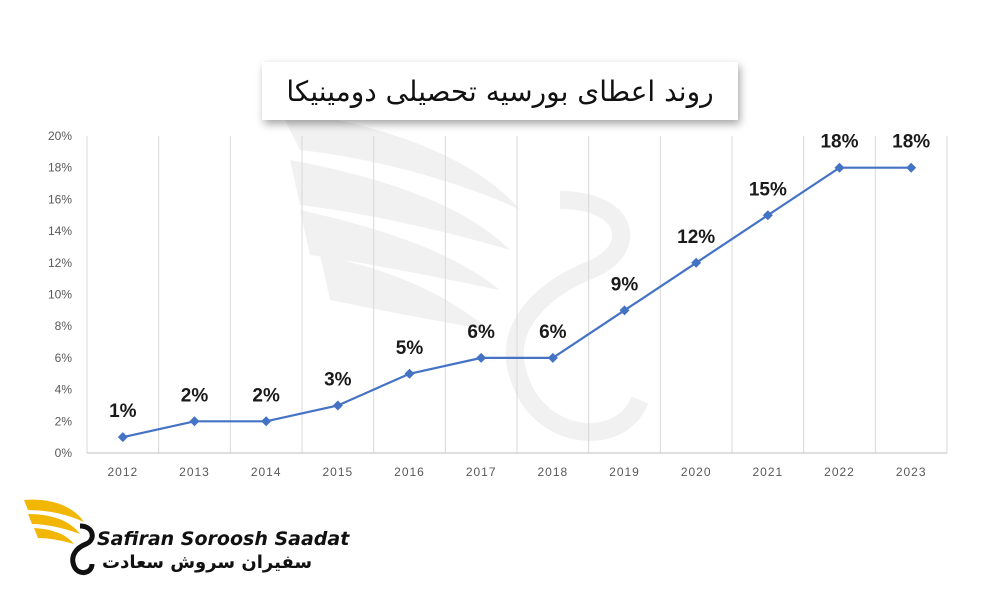 This screenshot has width=1000, height=600. I want to click on x-tick-label: 2017, so click(481, 472).